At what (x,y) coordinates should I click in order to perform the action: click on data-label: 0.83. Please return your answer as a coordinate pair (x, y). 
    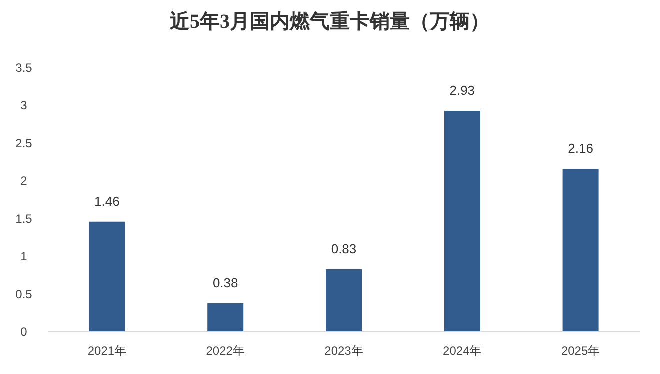
    Looking at the image, I should click on (344, 248).